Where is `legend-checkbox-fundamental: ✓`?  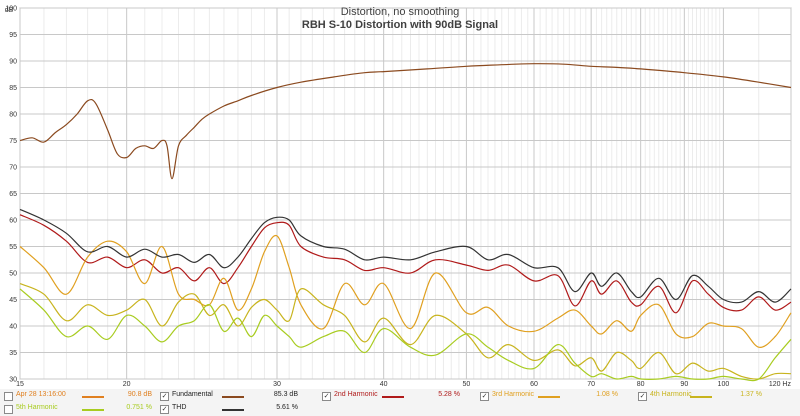
legend-checkbox-fundamental: ✓ is located at coordinates (164, 396).